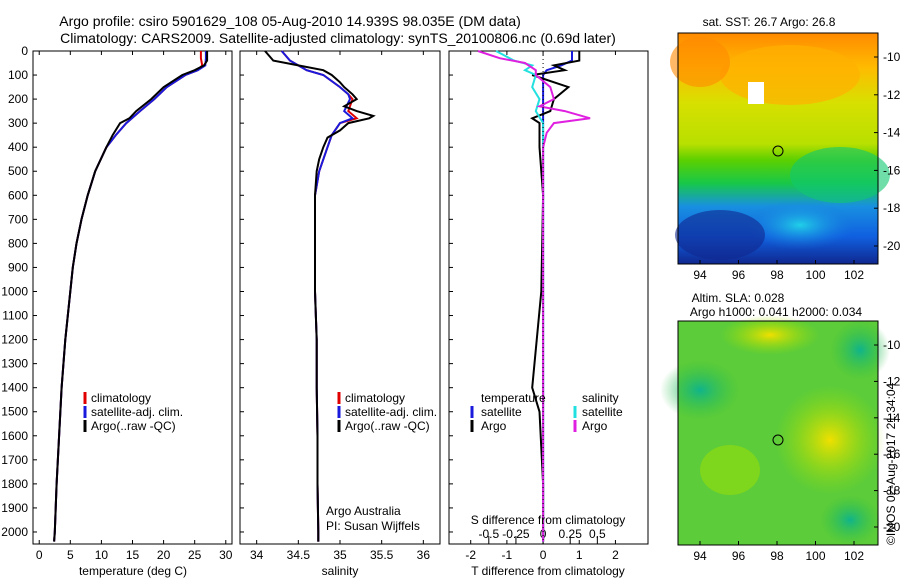  Describe the element at coordinates (615, 555) in the screenshot. I see `difference-panel-xtick-label: 2` at that location.